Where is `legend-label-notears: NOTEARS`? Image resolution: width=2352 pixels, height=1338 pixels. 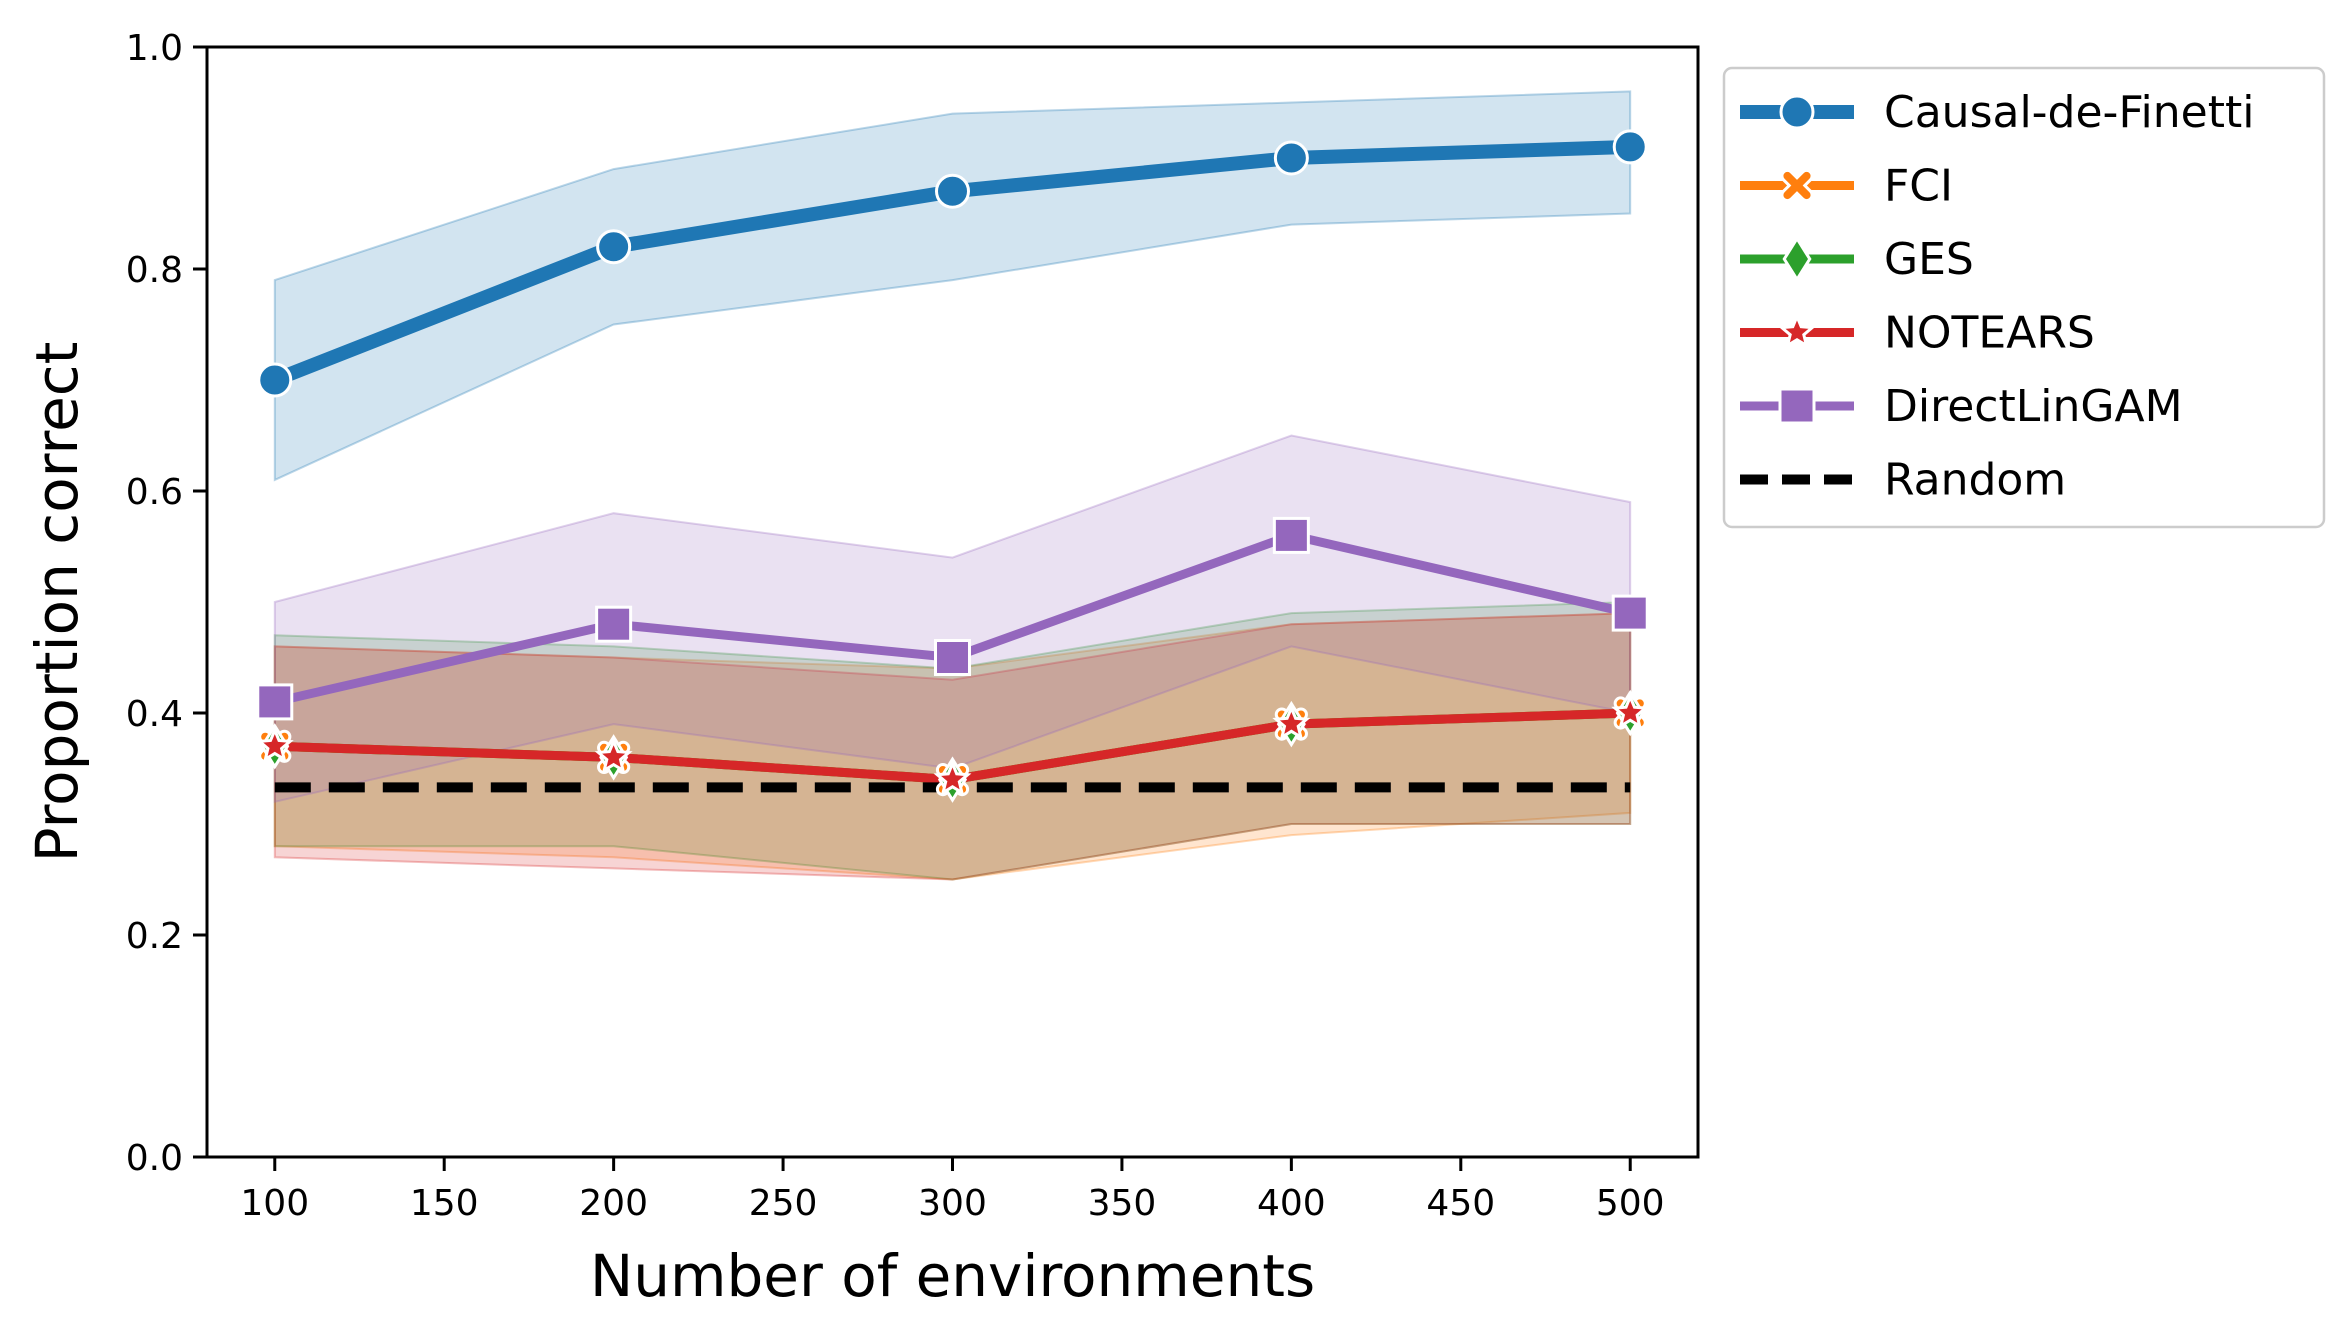
legend-label-notears: NOTEARS is located at coordinates (1989, 333).